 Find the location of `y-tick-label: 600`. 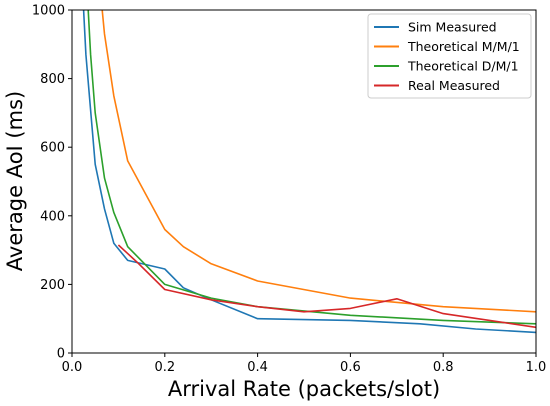

y-tick-label: 600 is located at coordinates (52, 148).